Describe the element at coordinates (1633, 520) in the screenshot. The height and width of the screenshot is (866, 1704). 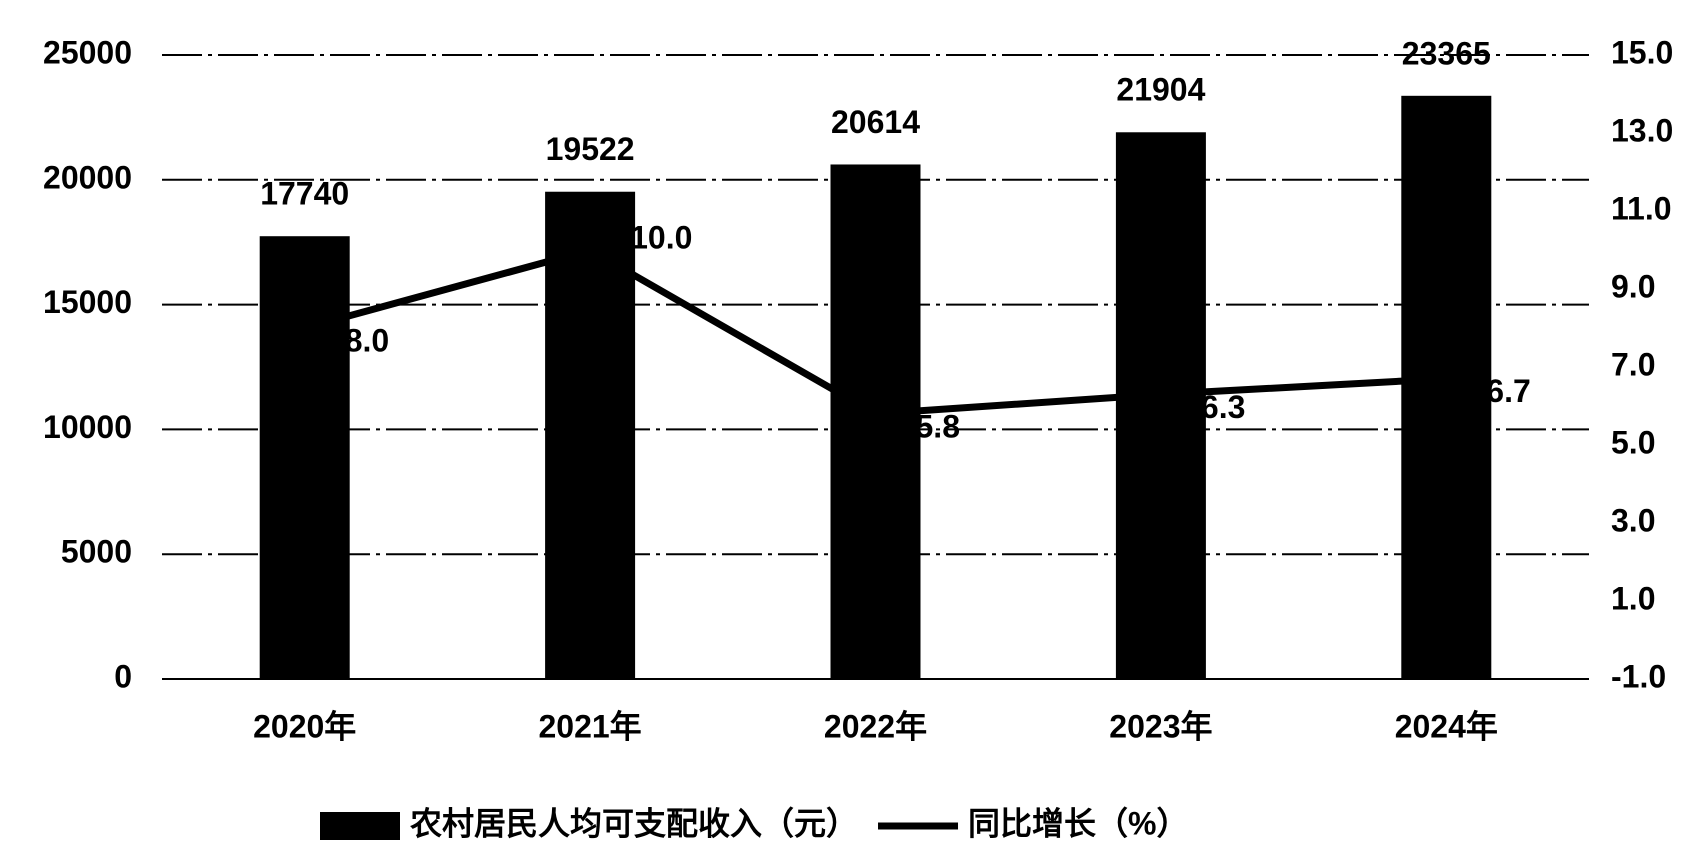
I see `y2-tick-label: 3.0` at that location.